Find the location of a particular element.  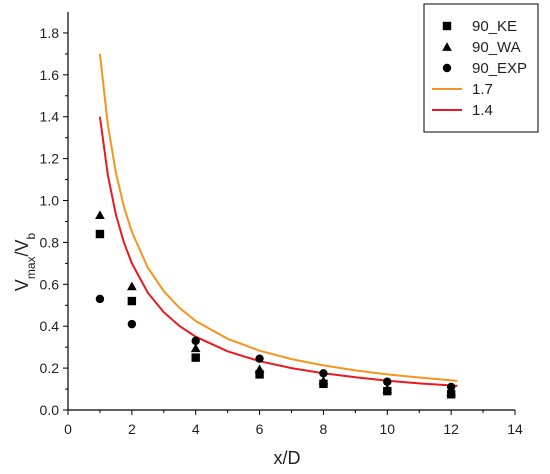

y-tick-label: 0.6 is located at coordinates (50, 284).